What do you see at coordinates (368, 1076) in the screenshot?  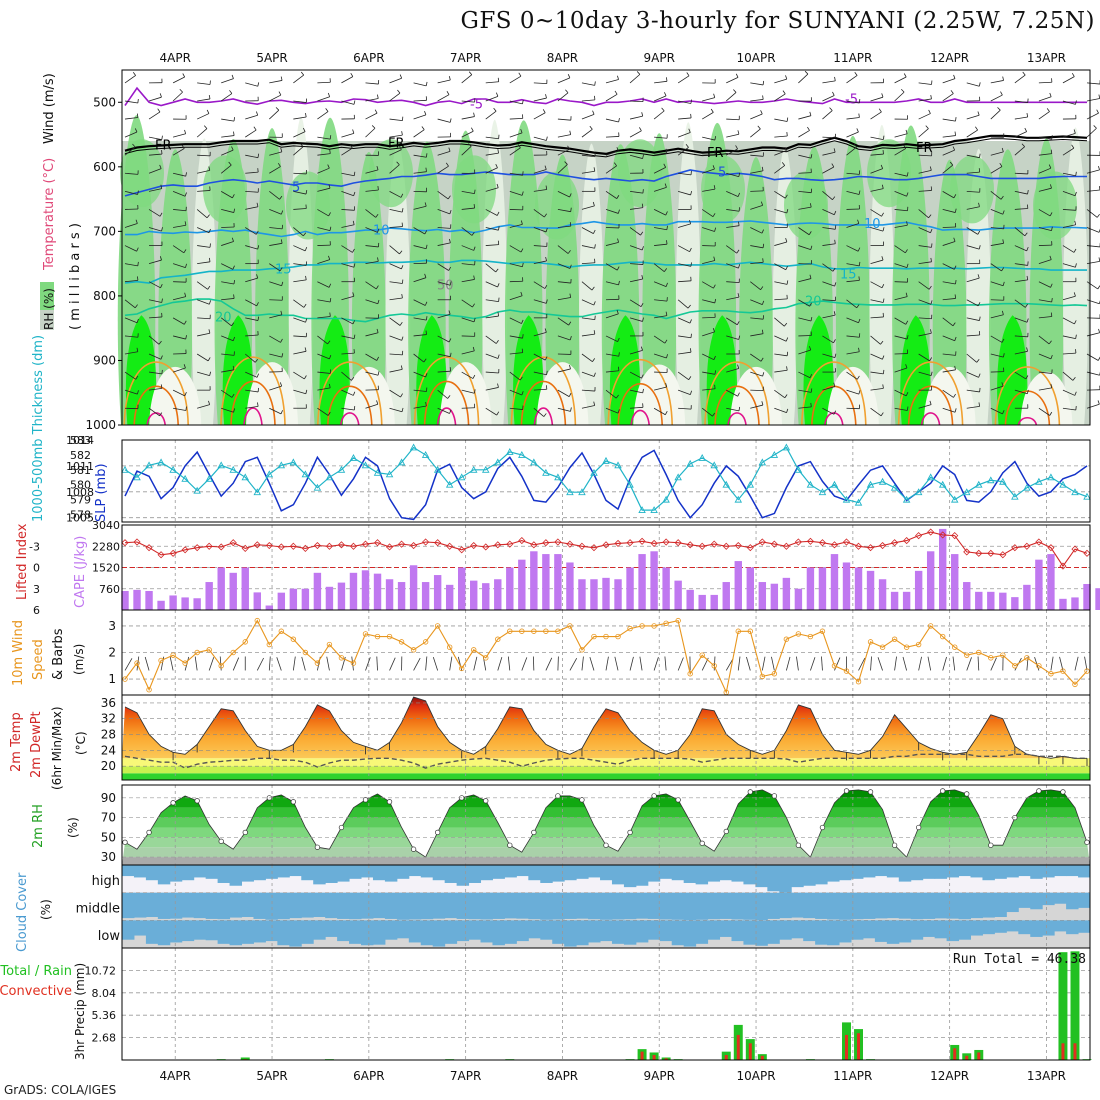 I see `date-label-bottom: 6APR` at bounding box center [368, 1076].